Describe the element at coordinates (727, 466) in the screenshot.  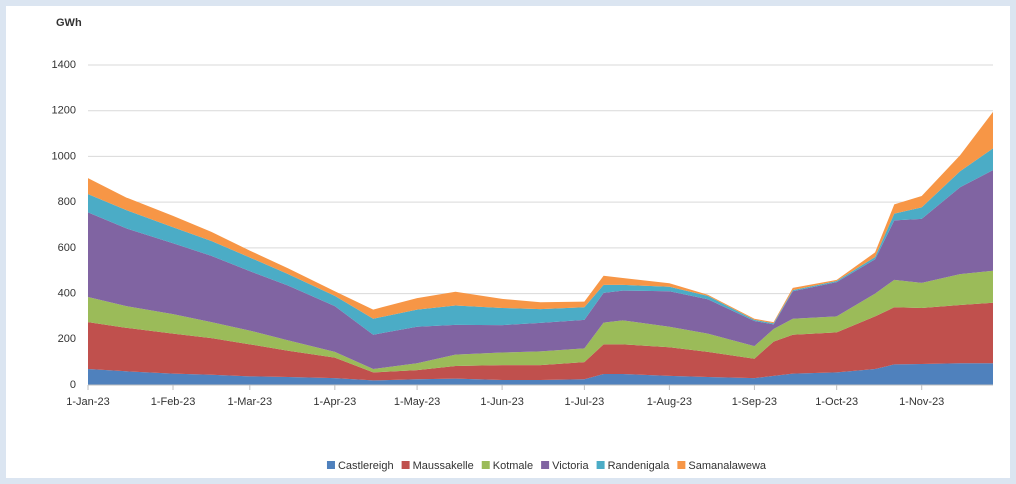
I see `legend-label: Samanalawewa` at that location.